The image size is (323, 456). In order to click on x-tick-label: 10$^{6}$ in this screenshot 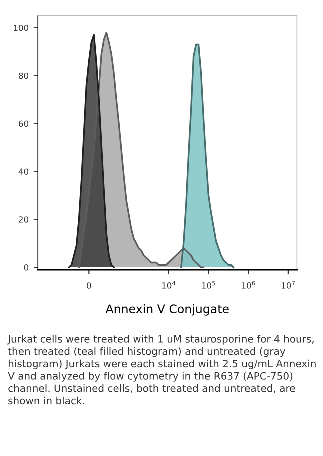, I will do `click(249, 285)`.